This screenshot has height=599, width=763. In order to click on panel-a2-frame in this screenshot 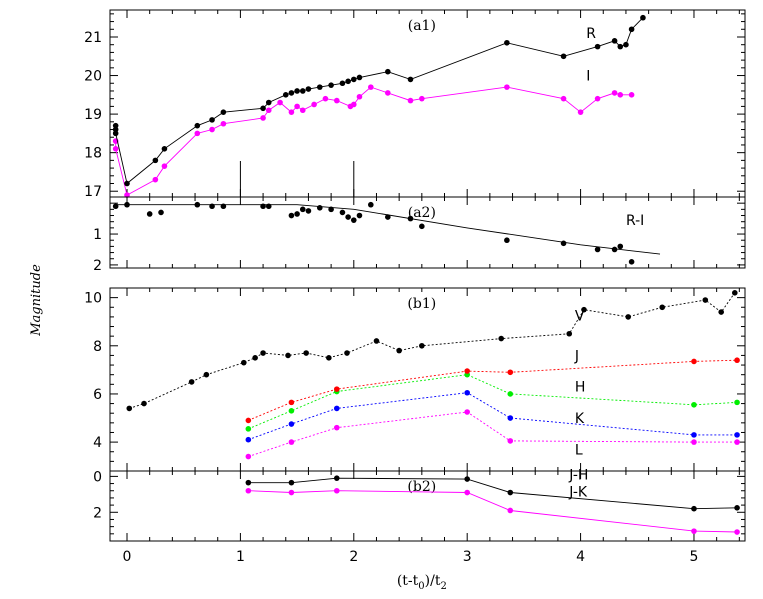, I will do `click(427, 232)`.